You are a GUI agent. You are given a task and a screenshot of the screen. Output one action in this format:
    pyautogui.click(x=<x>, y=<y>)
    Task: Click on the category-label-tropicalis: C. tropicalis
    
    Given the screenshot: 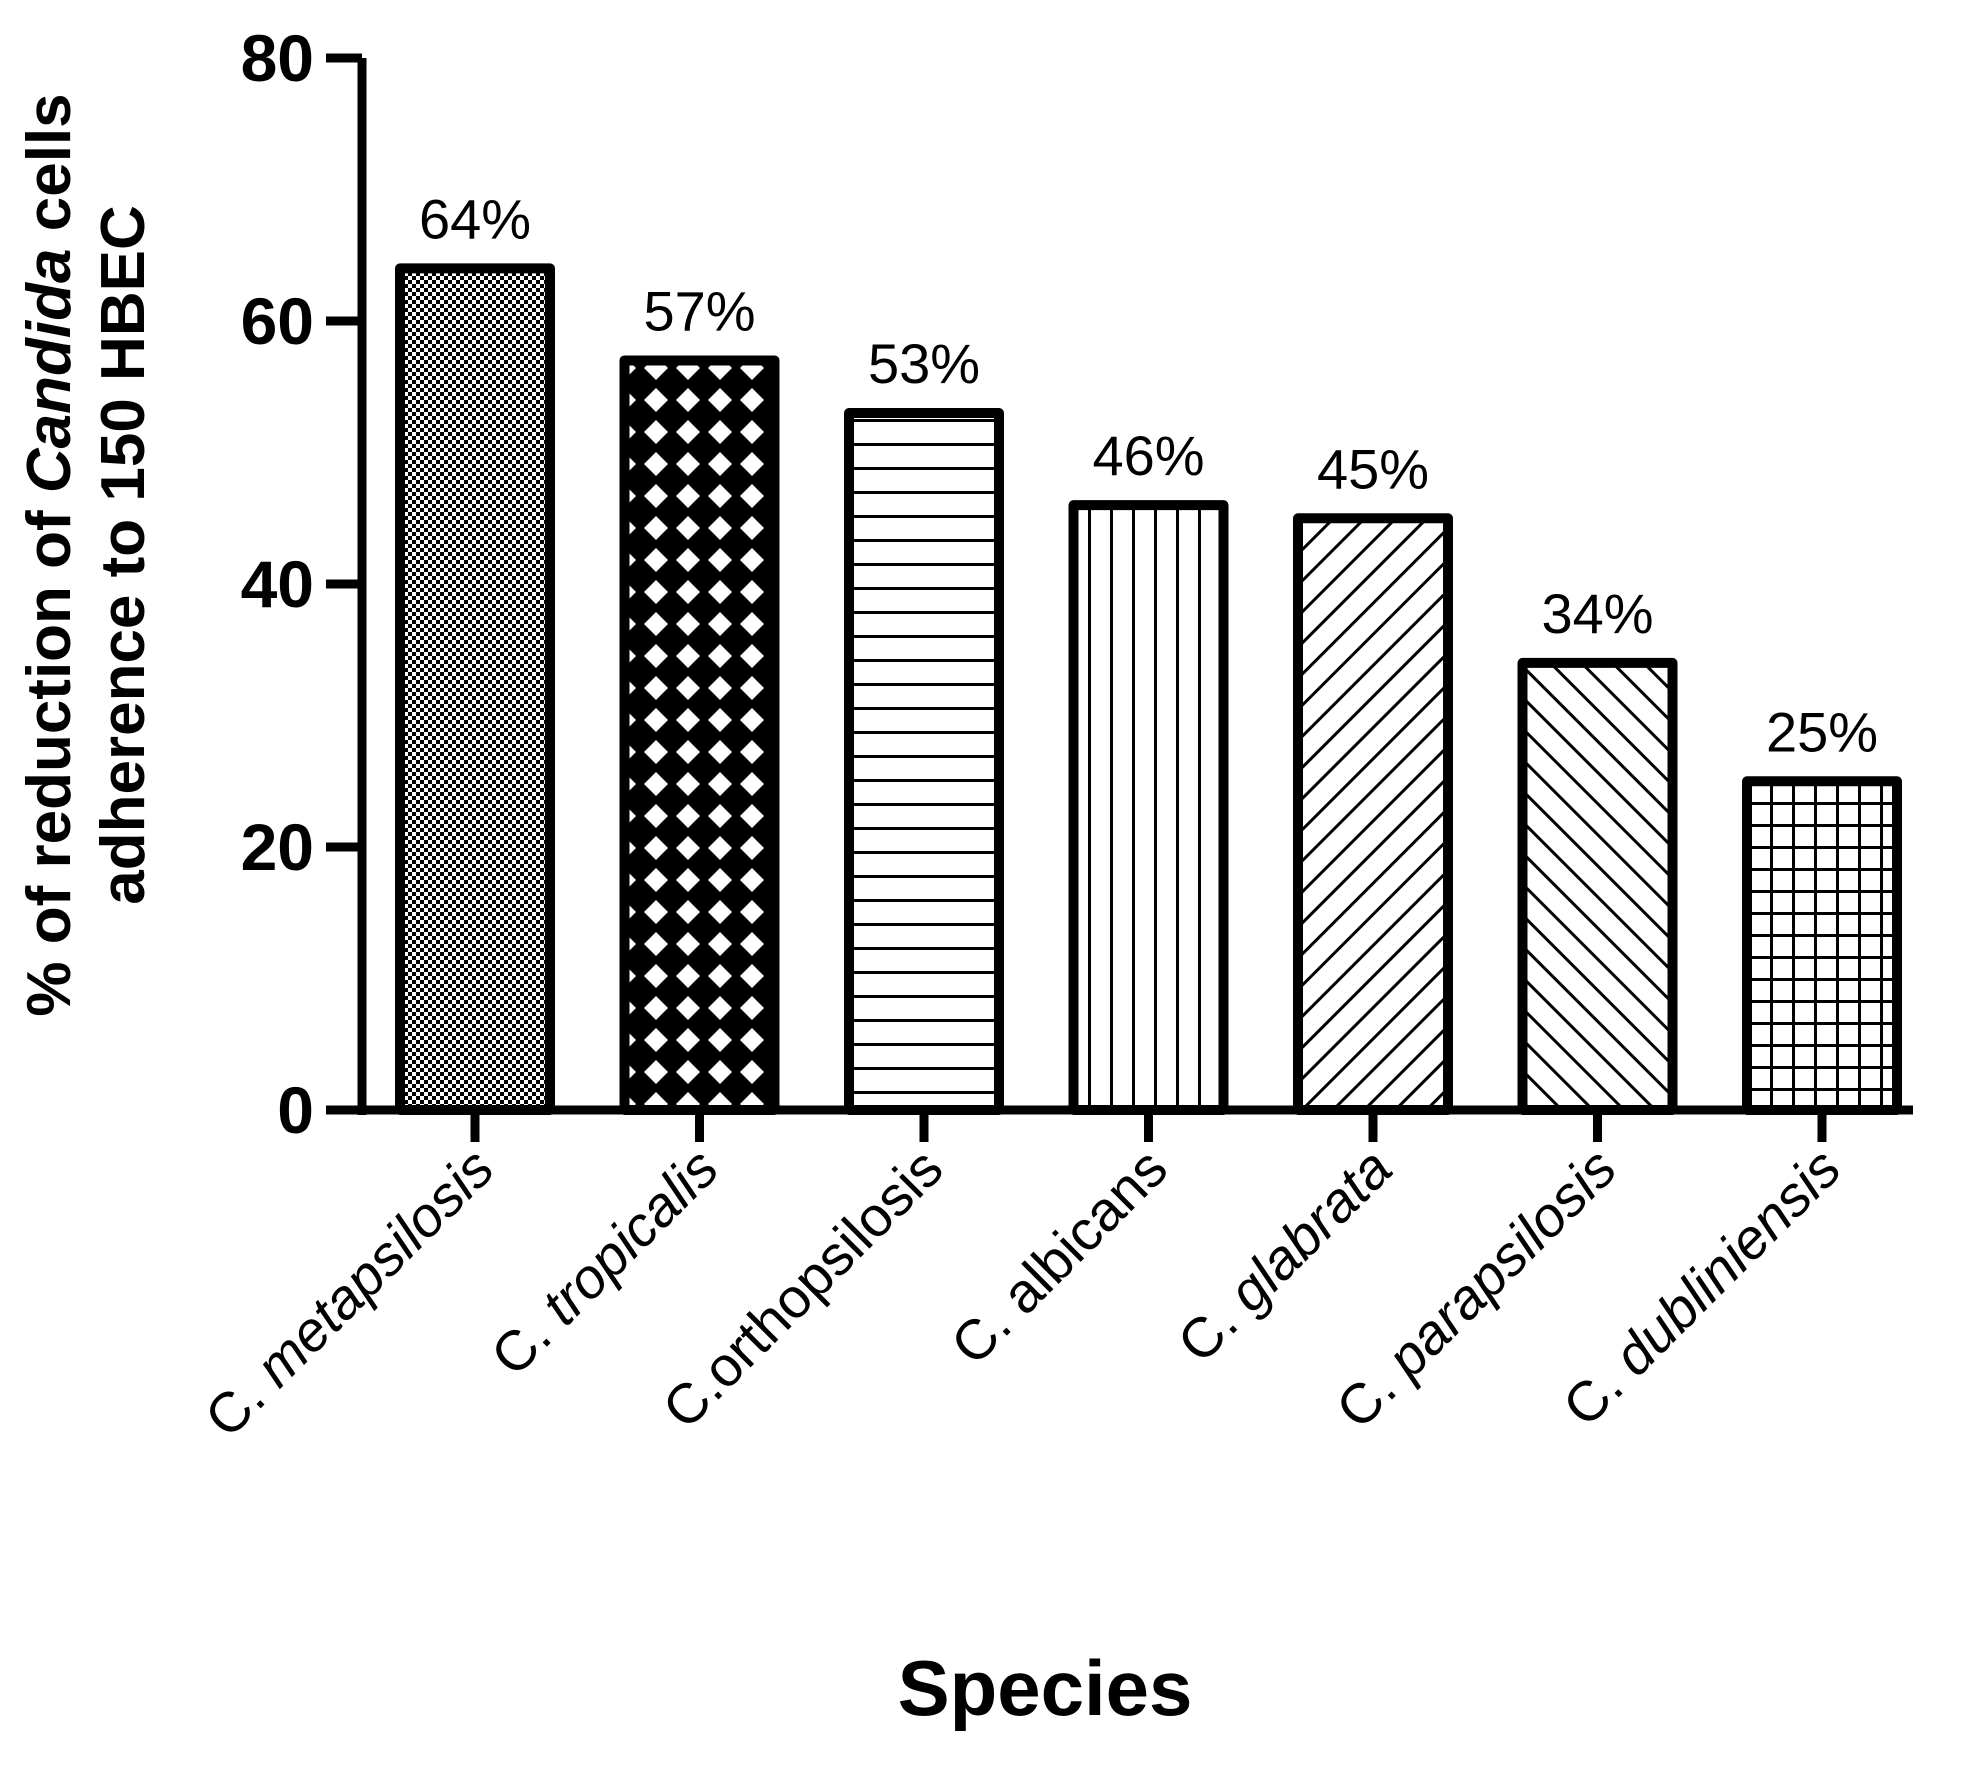 What is the action you would take?
    pyautogui.click(x=604, y=1261)
    